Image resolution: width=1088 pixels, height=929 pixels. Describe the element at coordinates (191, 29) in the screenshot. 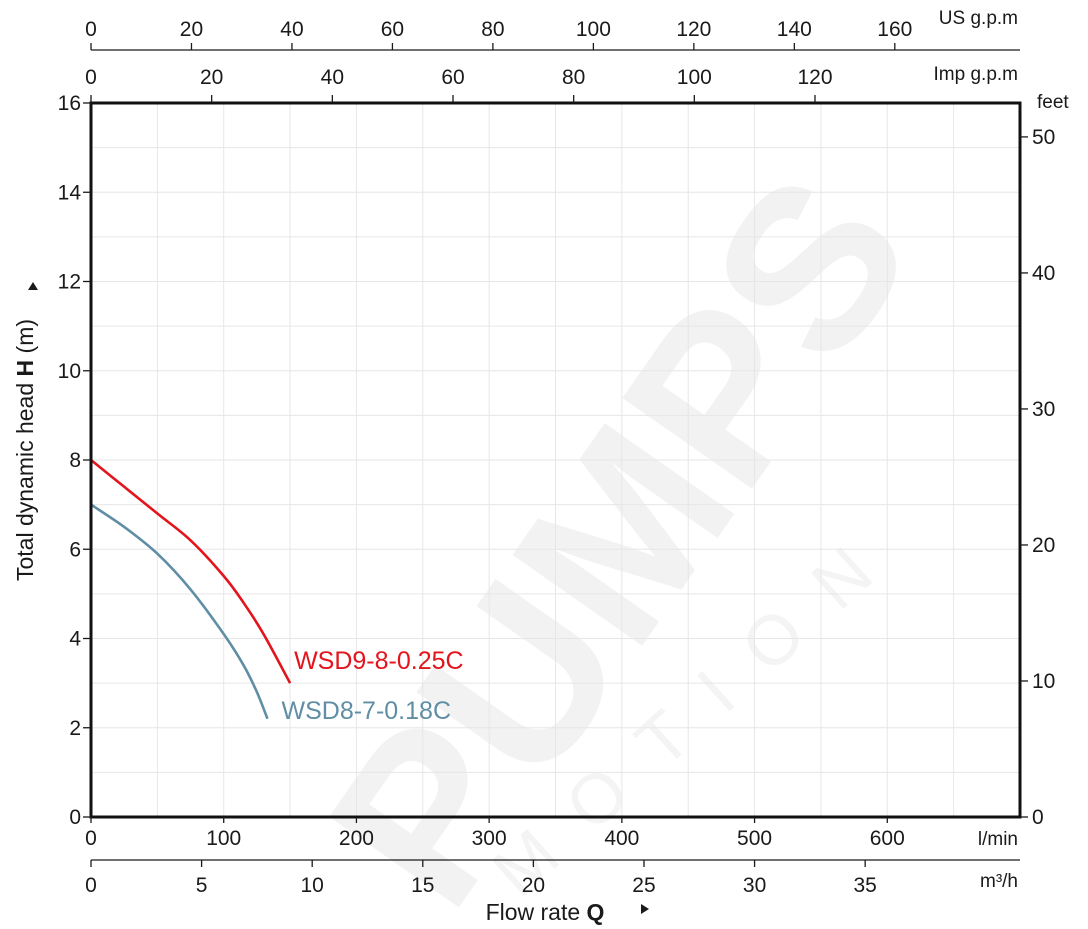

I see `x-tick-label-us-gpm: 20` at that location.